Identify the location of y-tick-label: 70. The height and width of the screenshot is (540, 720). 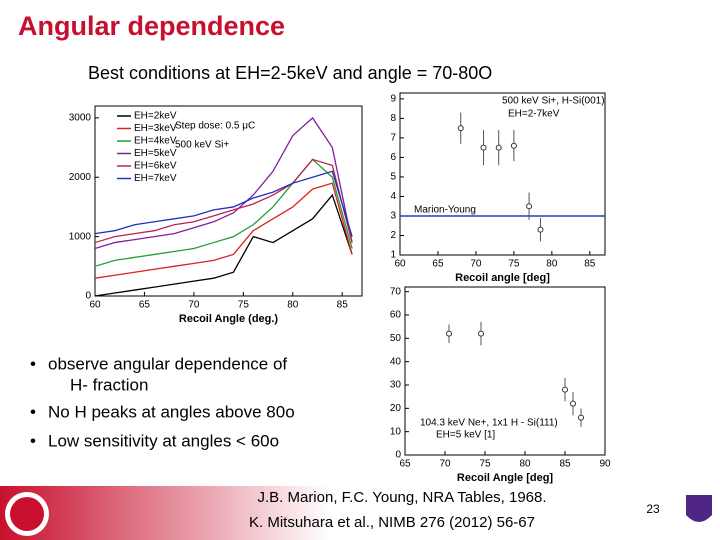
(396, 291).